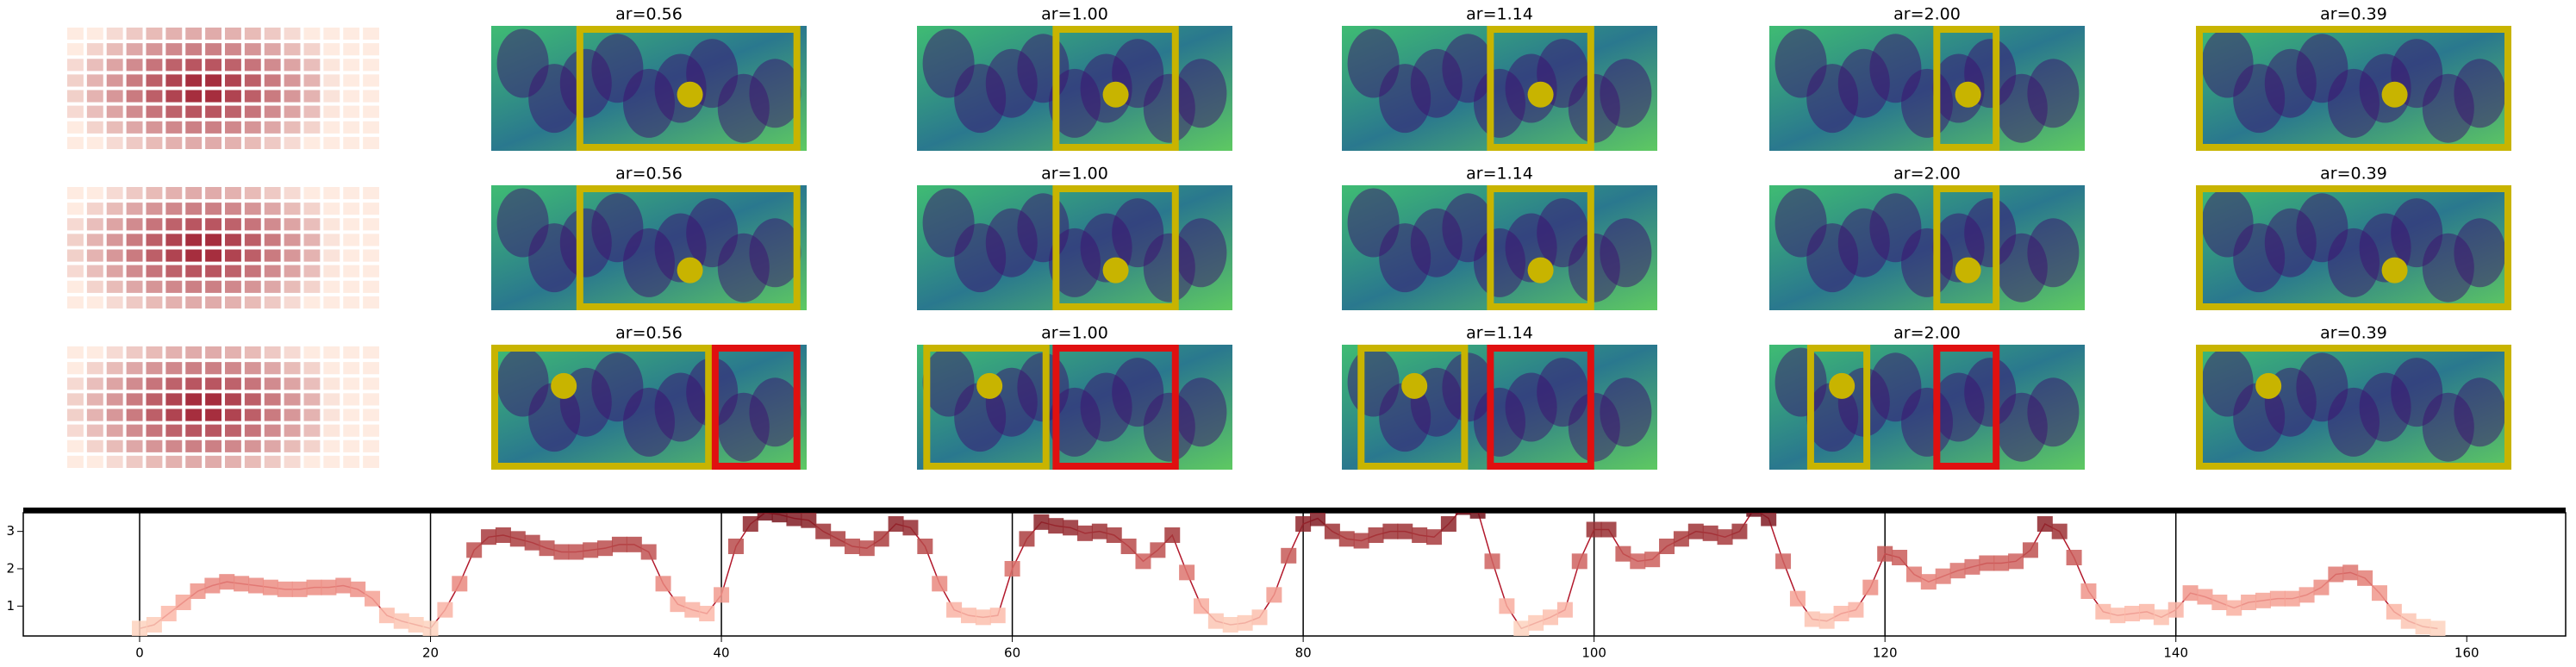  What do you see at coordinates (1074, 14) in the screenshot?
I see `panel-title: ar=1.00` at bounding box center [1074, 14].